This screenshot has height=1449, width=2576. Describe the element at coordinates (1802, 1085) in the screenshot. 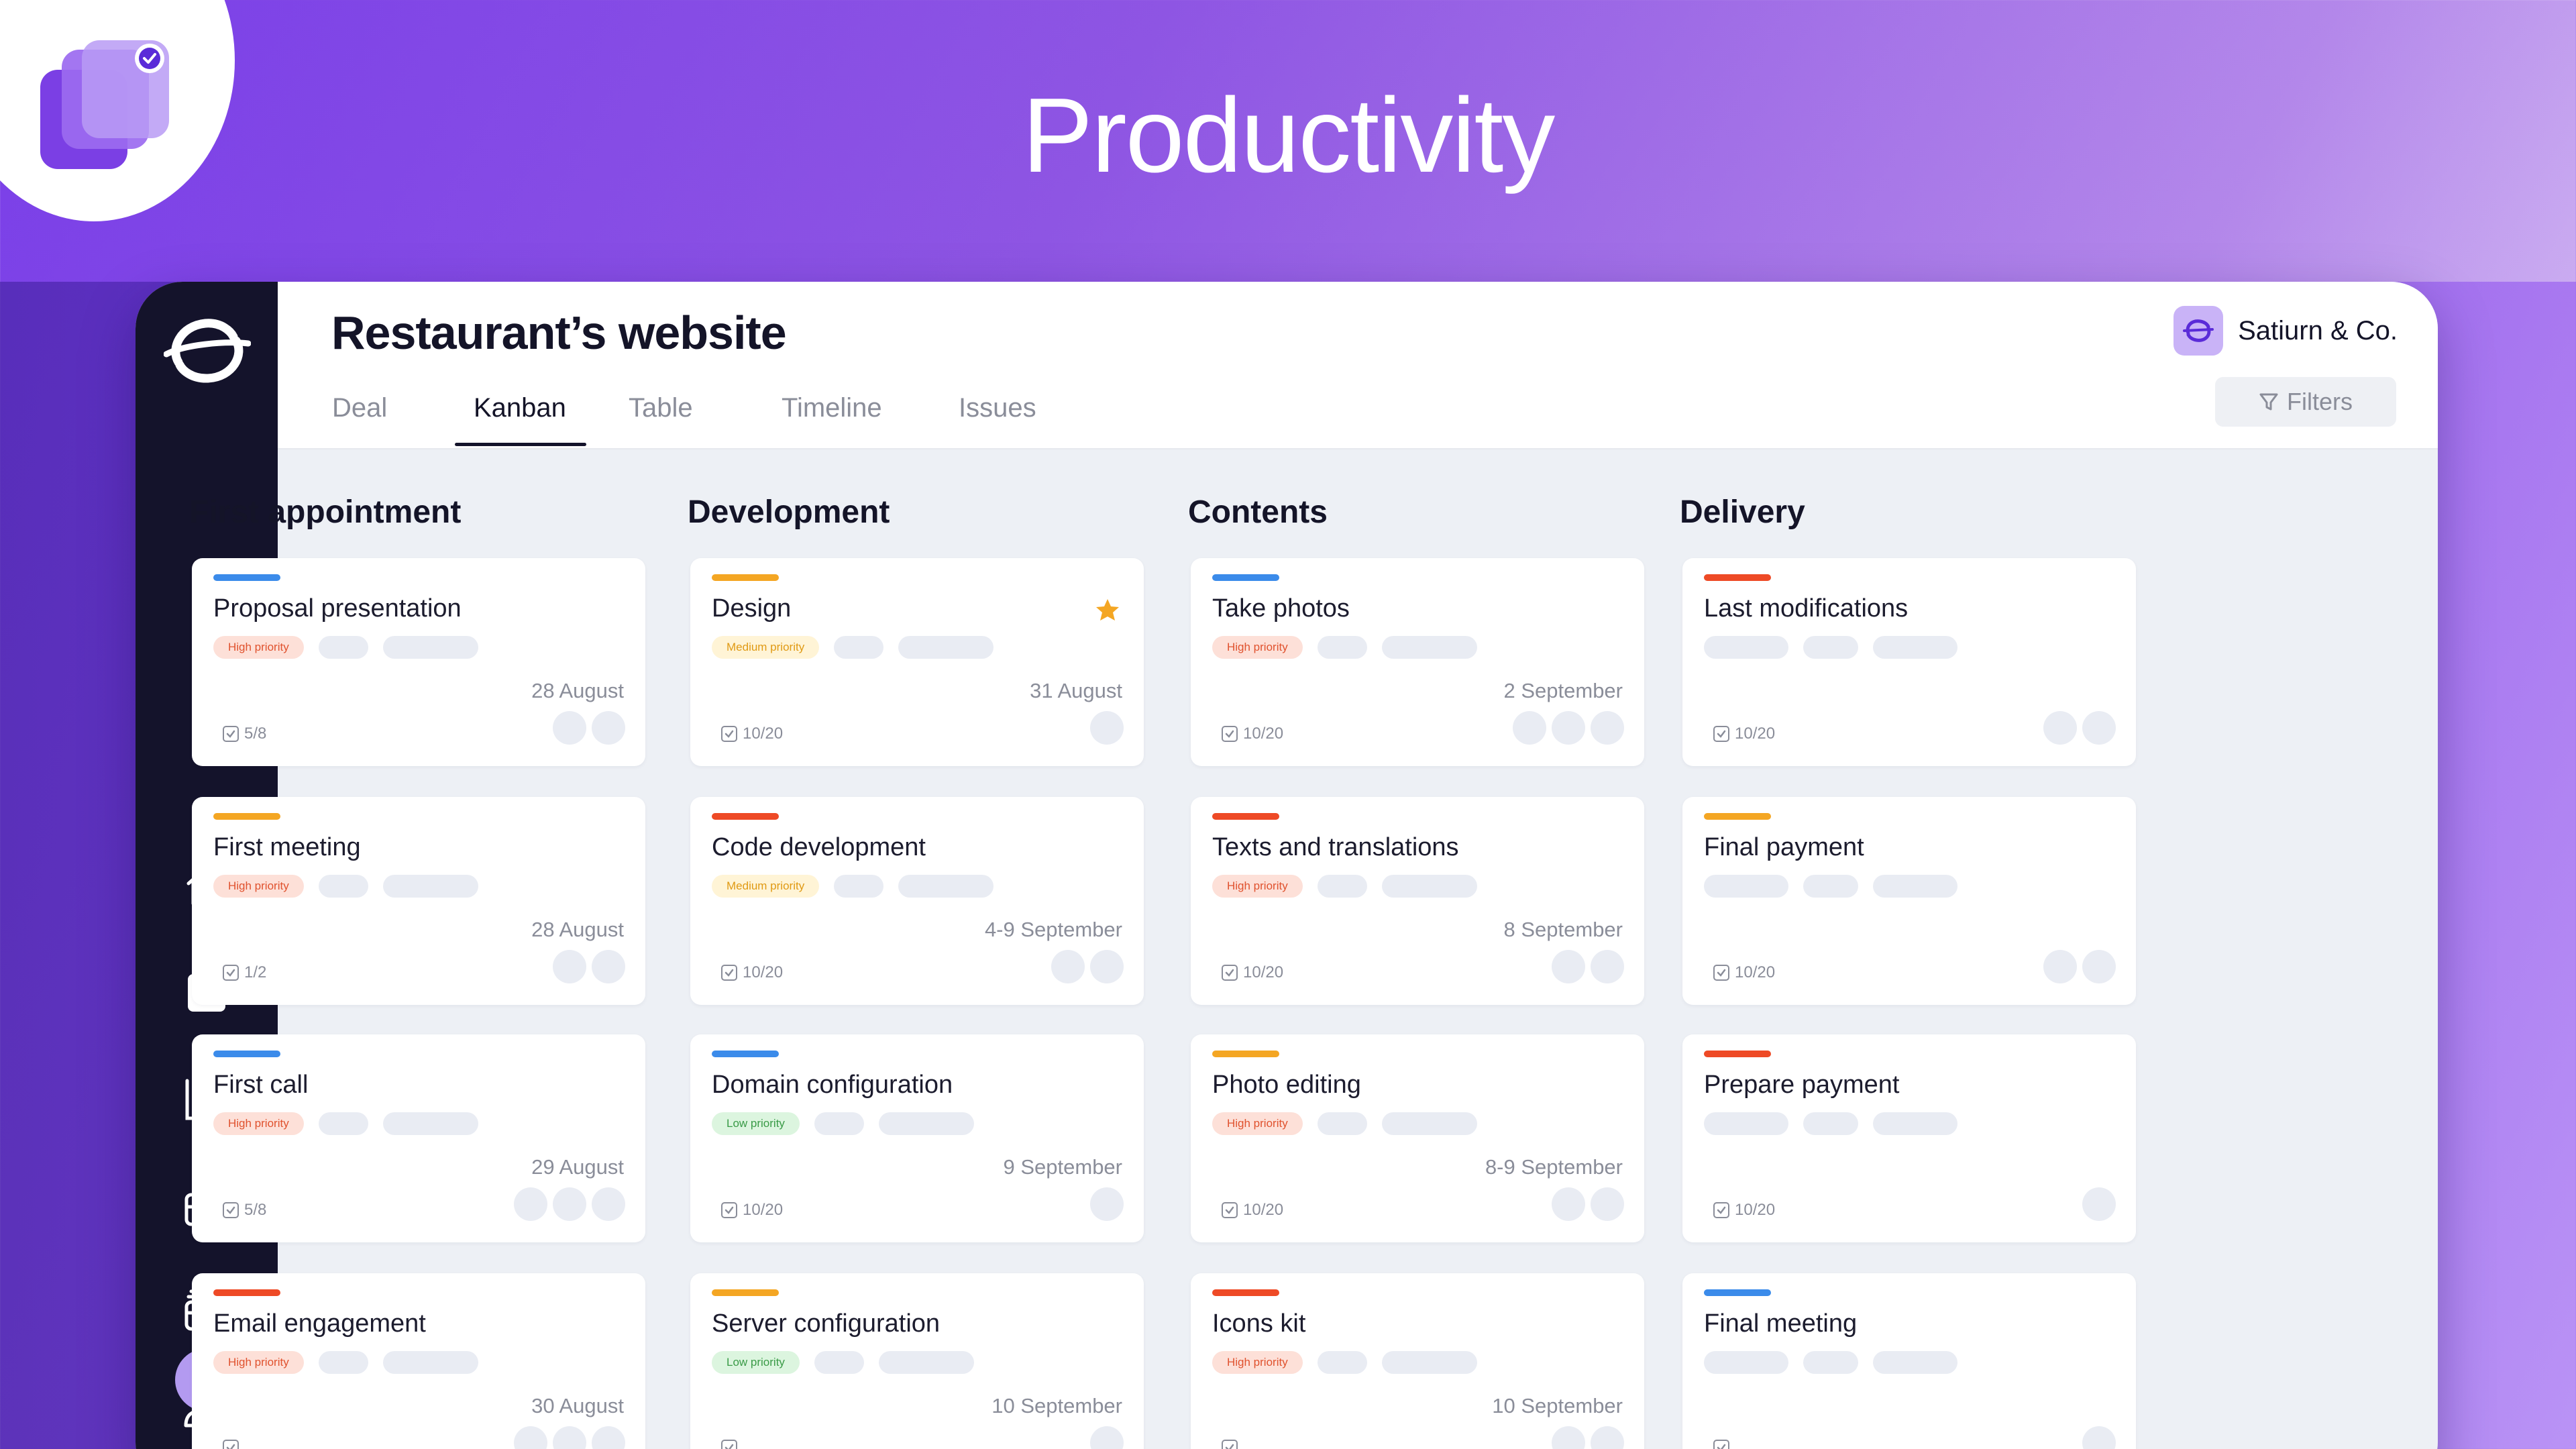

I see `card-title: Prepare payment` at that location.